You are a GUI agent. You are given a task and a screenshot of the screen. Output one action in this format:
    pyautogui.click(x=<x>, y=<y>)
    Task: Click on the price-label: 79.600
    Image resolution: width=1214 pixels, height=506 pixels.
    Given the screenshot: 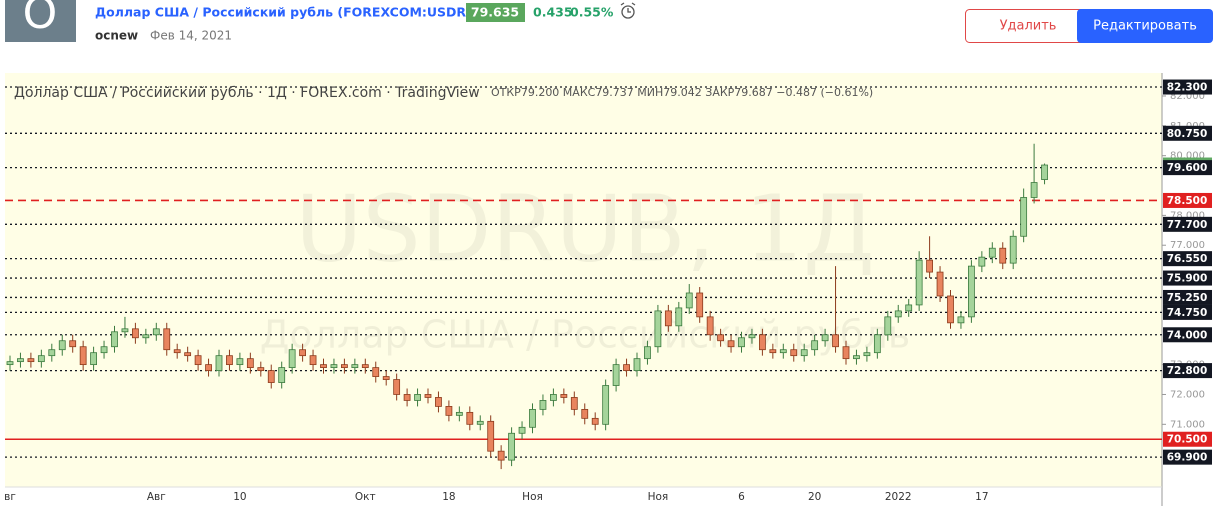 What is the action you would take?
    pyautogui.click(x=1187, y=168)
    